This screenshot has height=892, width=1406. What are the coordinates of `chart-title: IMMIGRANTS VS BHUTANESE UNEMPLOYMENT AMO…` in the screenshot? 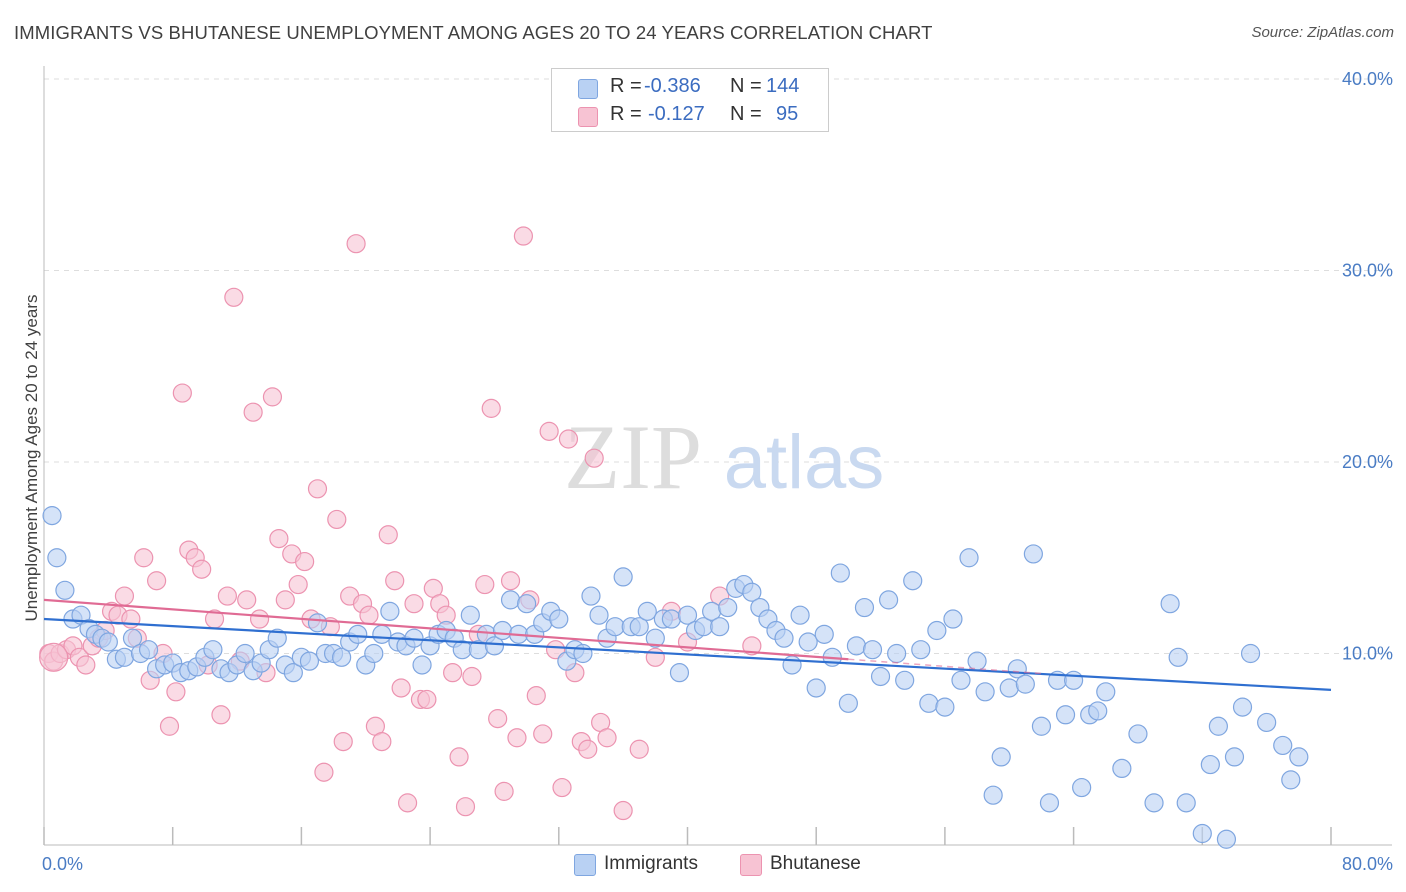 It's located at (473, 32).